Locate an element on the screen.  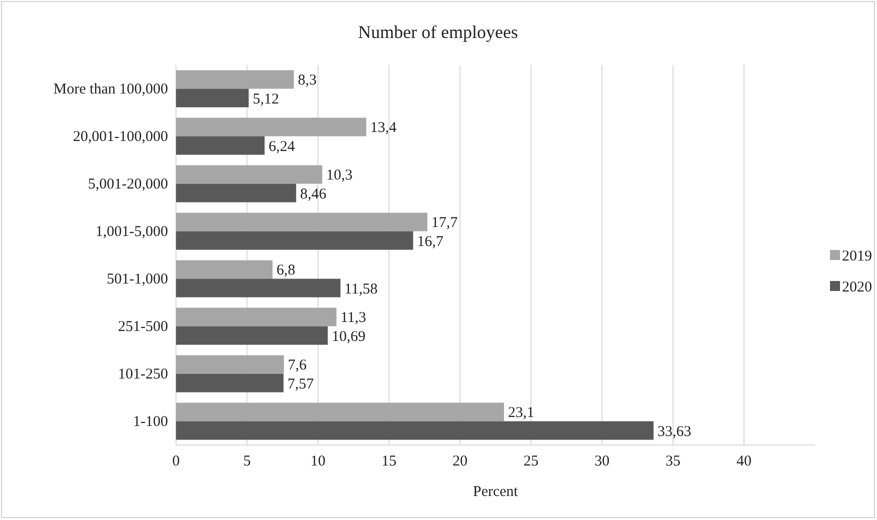
y-tick-label: 1-100 is located at coordinates (150, 422).